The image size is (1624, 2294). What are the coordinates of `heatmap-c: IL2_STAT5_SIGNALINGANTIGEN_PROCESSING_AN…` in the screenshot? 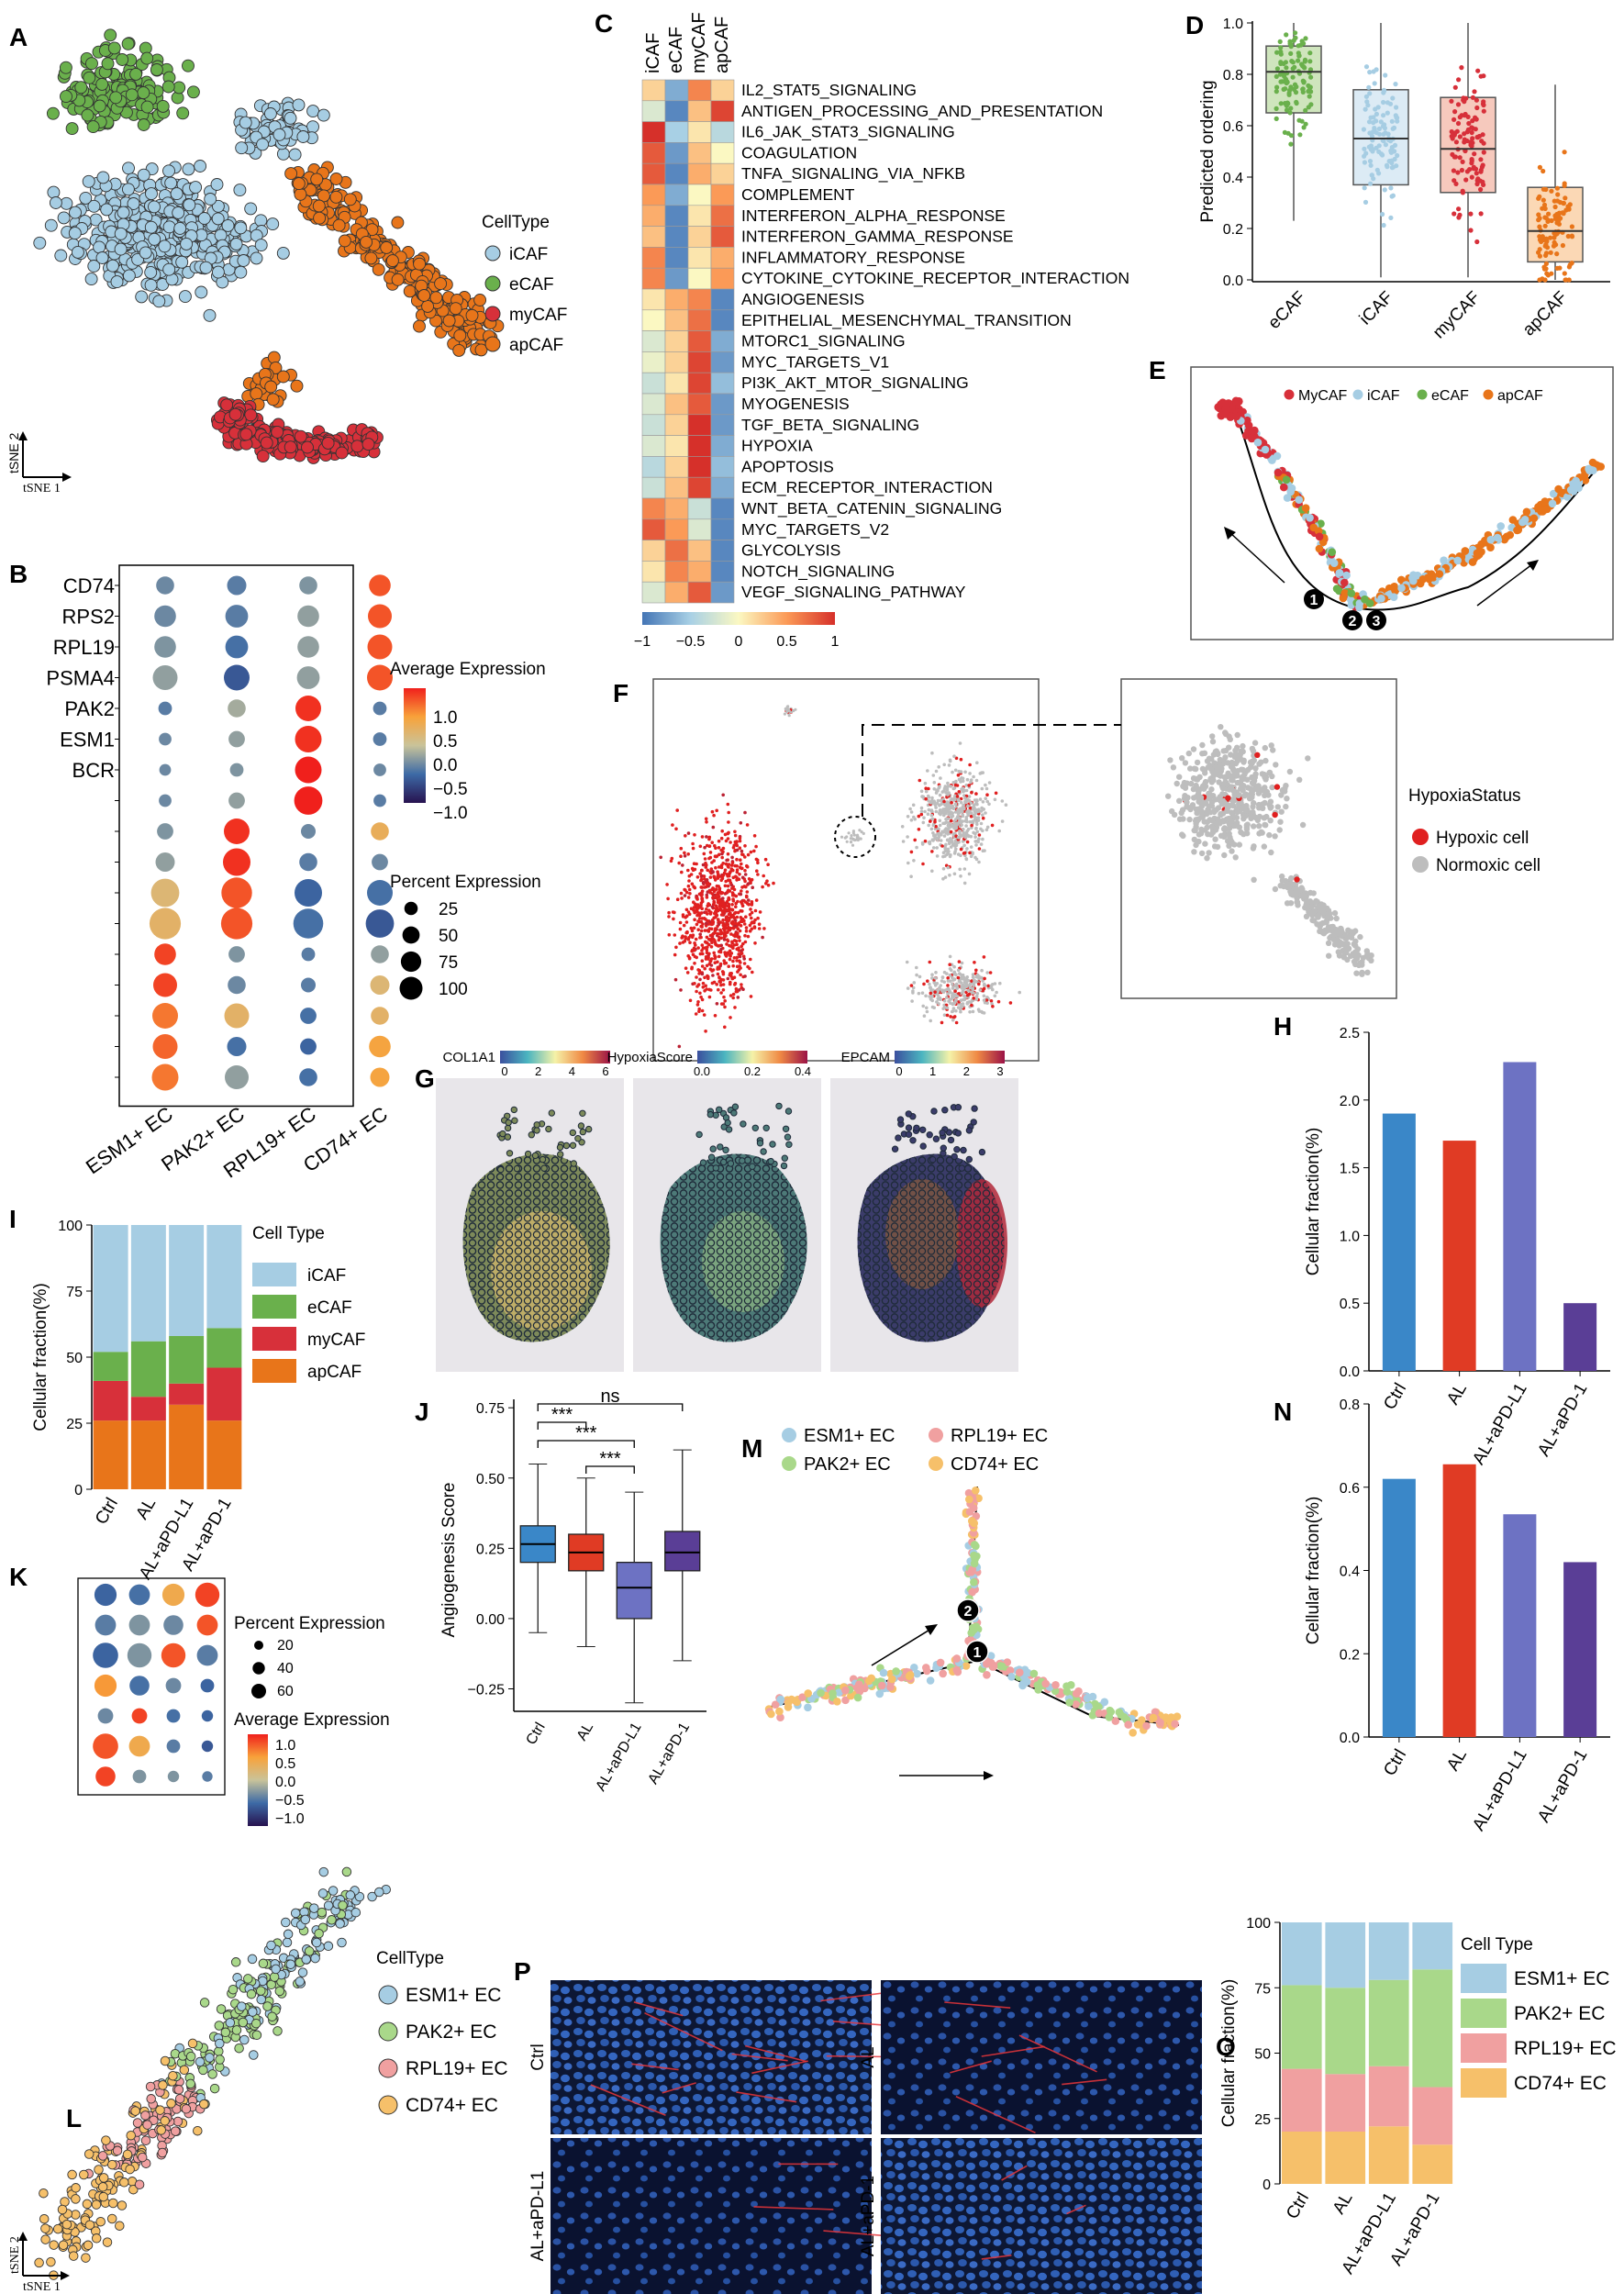 It's located at (885, 308).